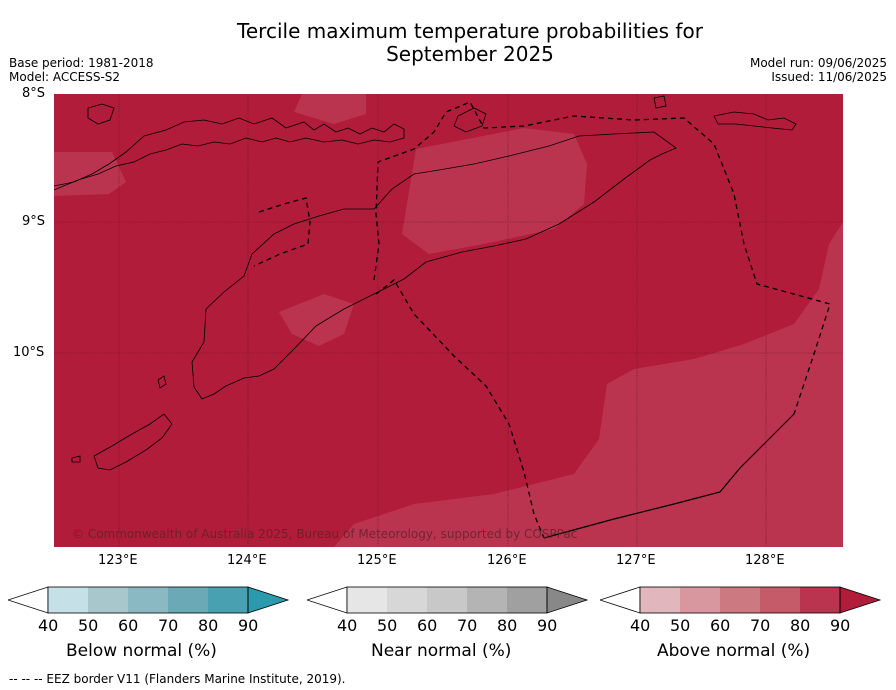  I want to click on cb-near-tick-60: 60, so click(427, 625).